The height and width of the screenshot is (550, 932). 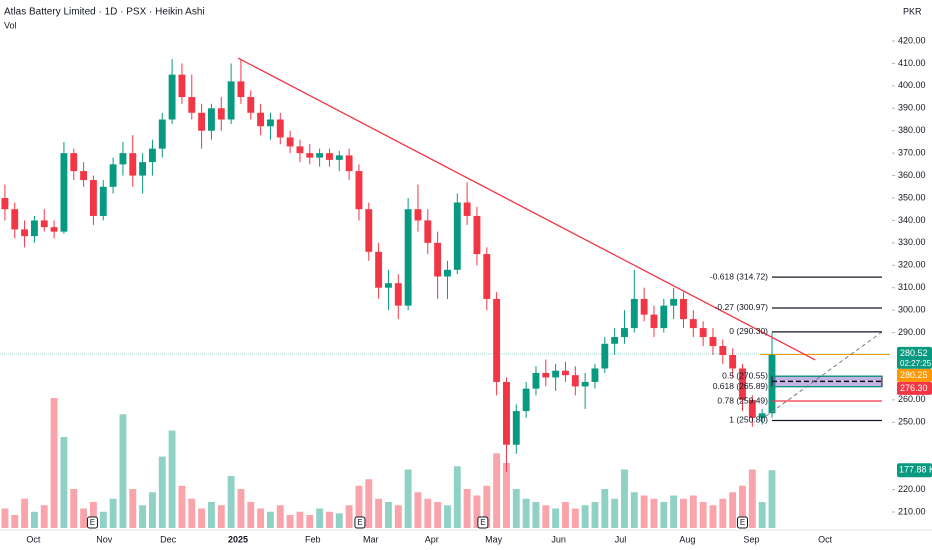 What do you see at coordinates (912, 422) in the screenshot?
I see `y-tick-label: 250.00` at bounding box center [912, 422].